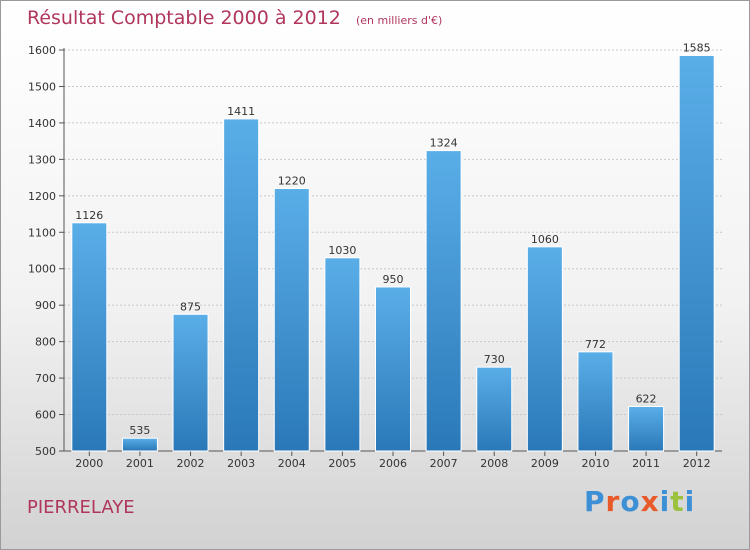 This screenshot has height=550, width=750. Describe the element at coordinates (89, 463) in the screenshot. I see `x-tick-label: 2000` at that location.